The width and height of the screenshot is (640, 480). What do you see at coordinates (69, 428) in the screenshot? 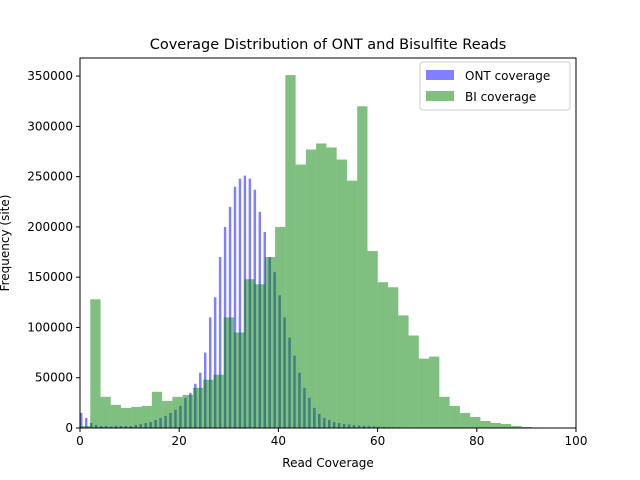
I see `y-tick-label: 0` at bounding box center [69, 428].